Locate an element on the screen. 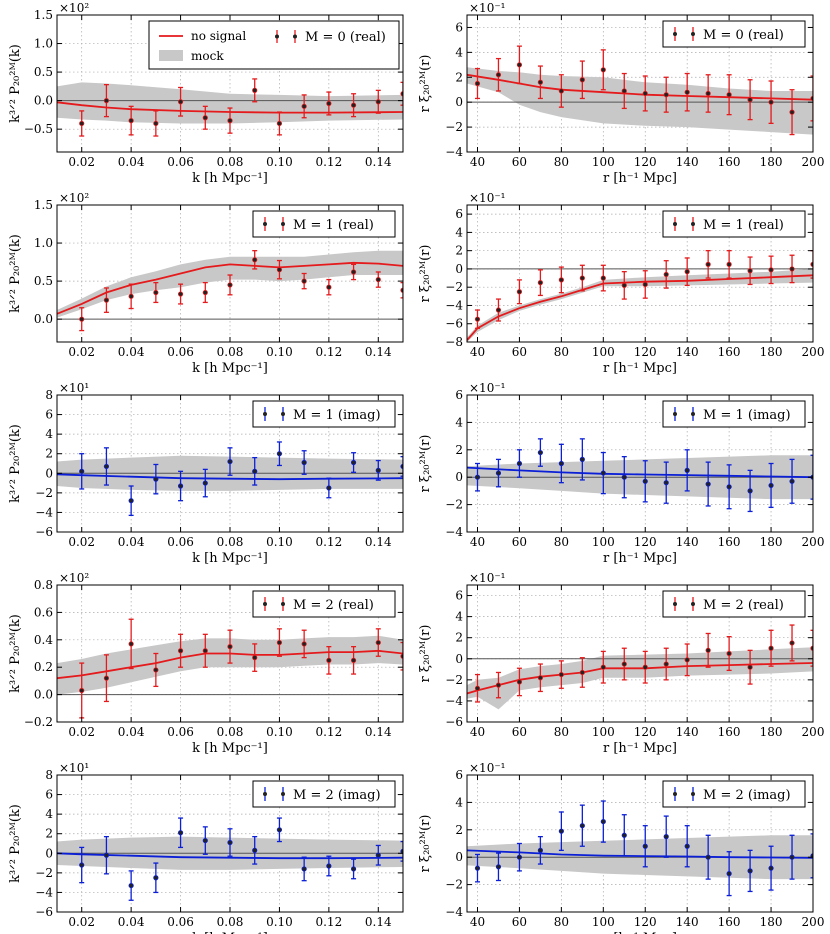  y-tick-label: −0.2 is located at coordinates (38, 722).